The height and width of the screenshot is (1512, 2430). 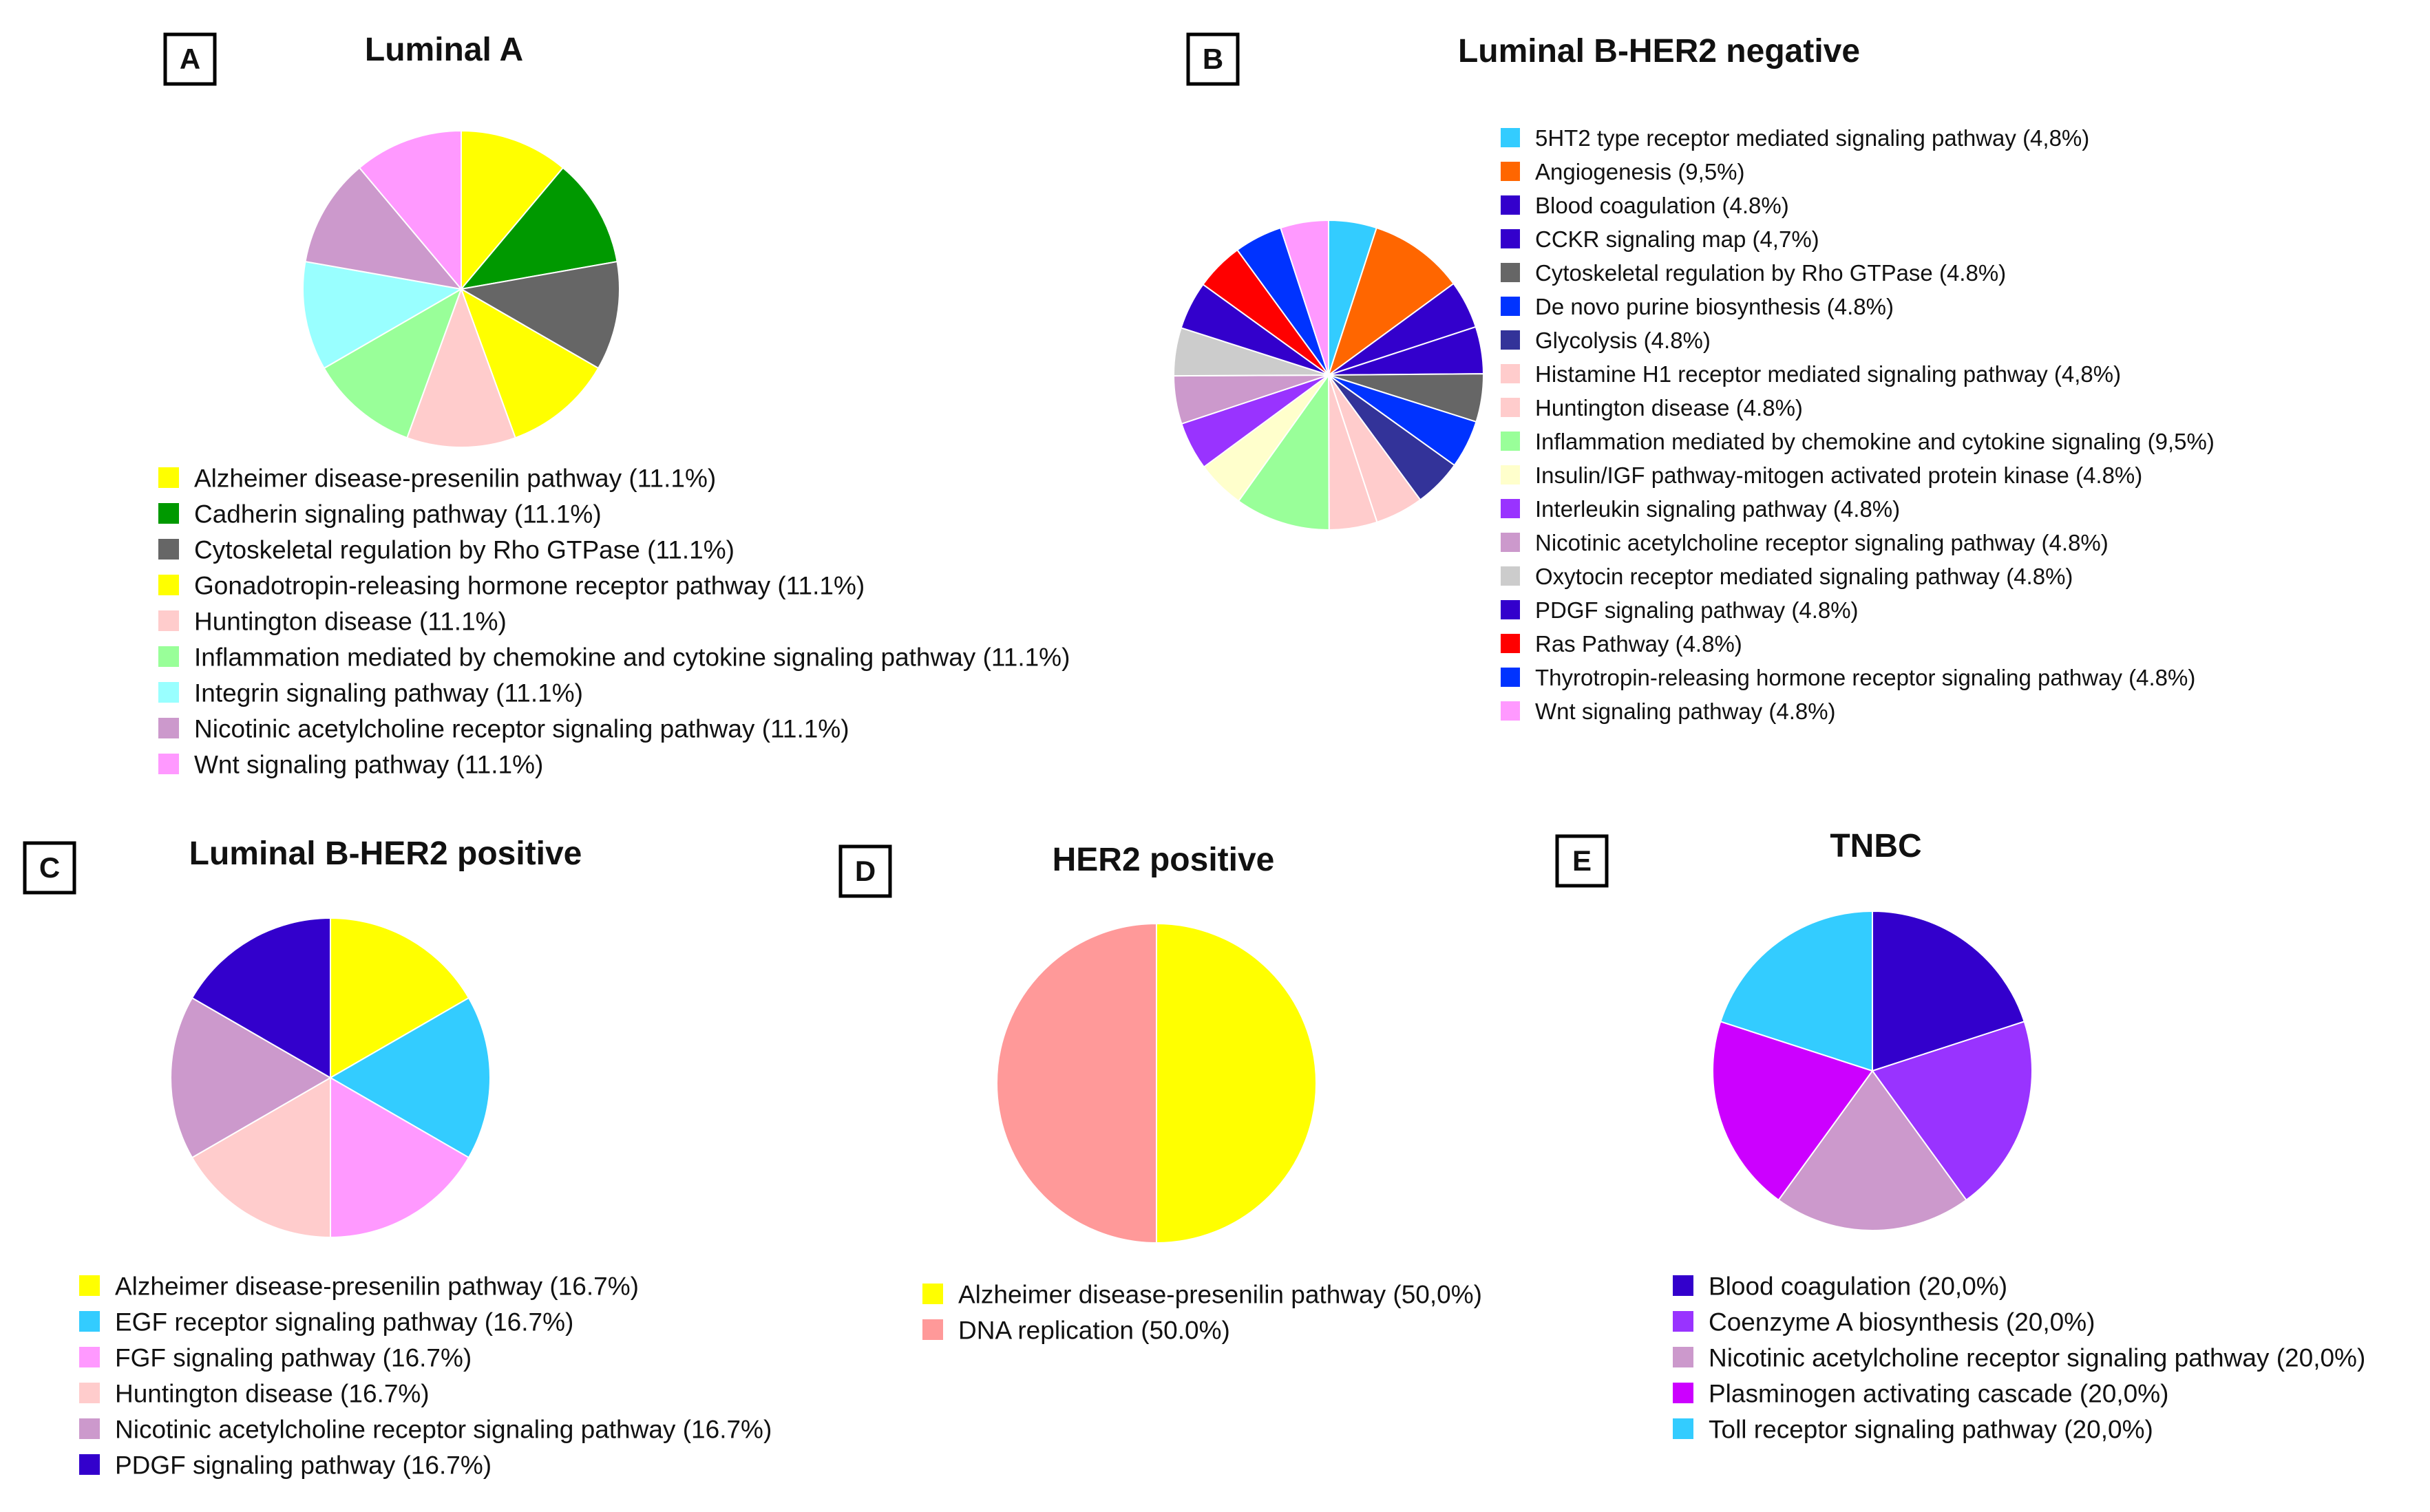 I want to click on chart-title: HER2 positive, so click(x=1164, y=860).